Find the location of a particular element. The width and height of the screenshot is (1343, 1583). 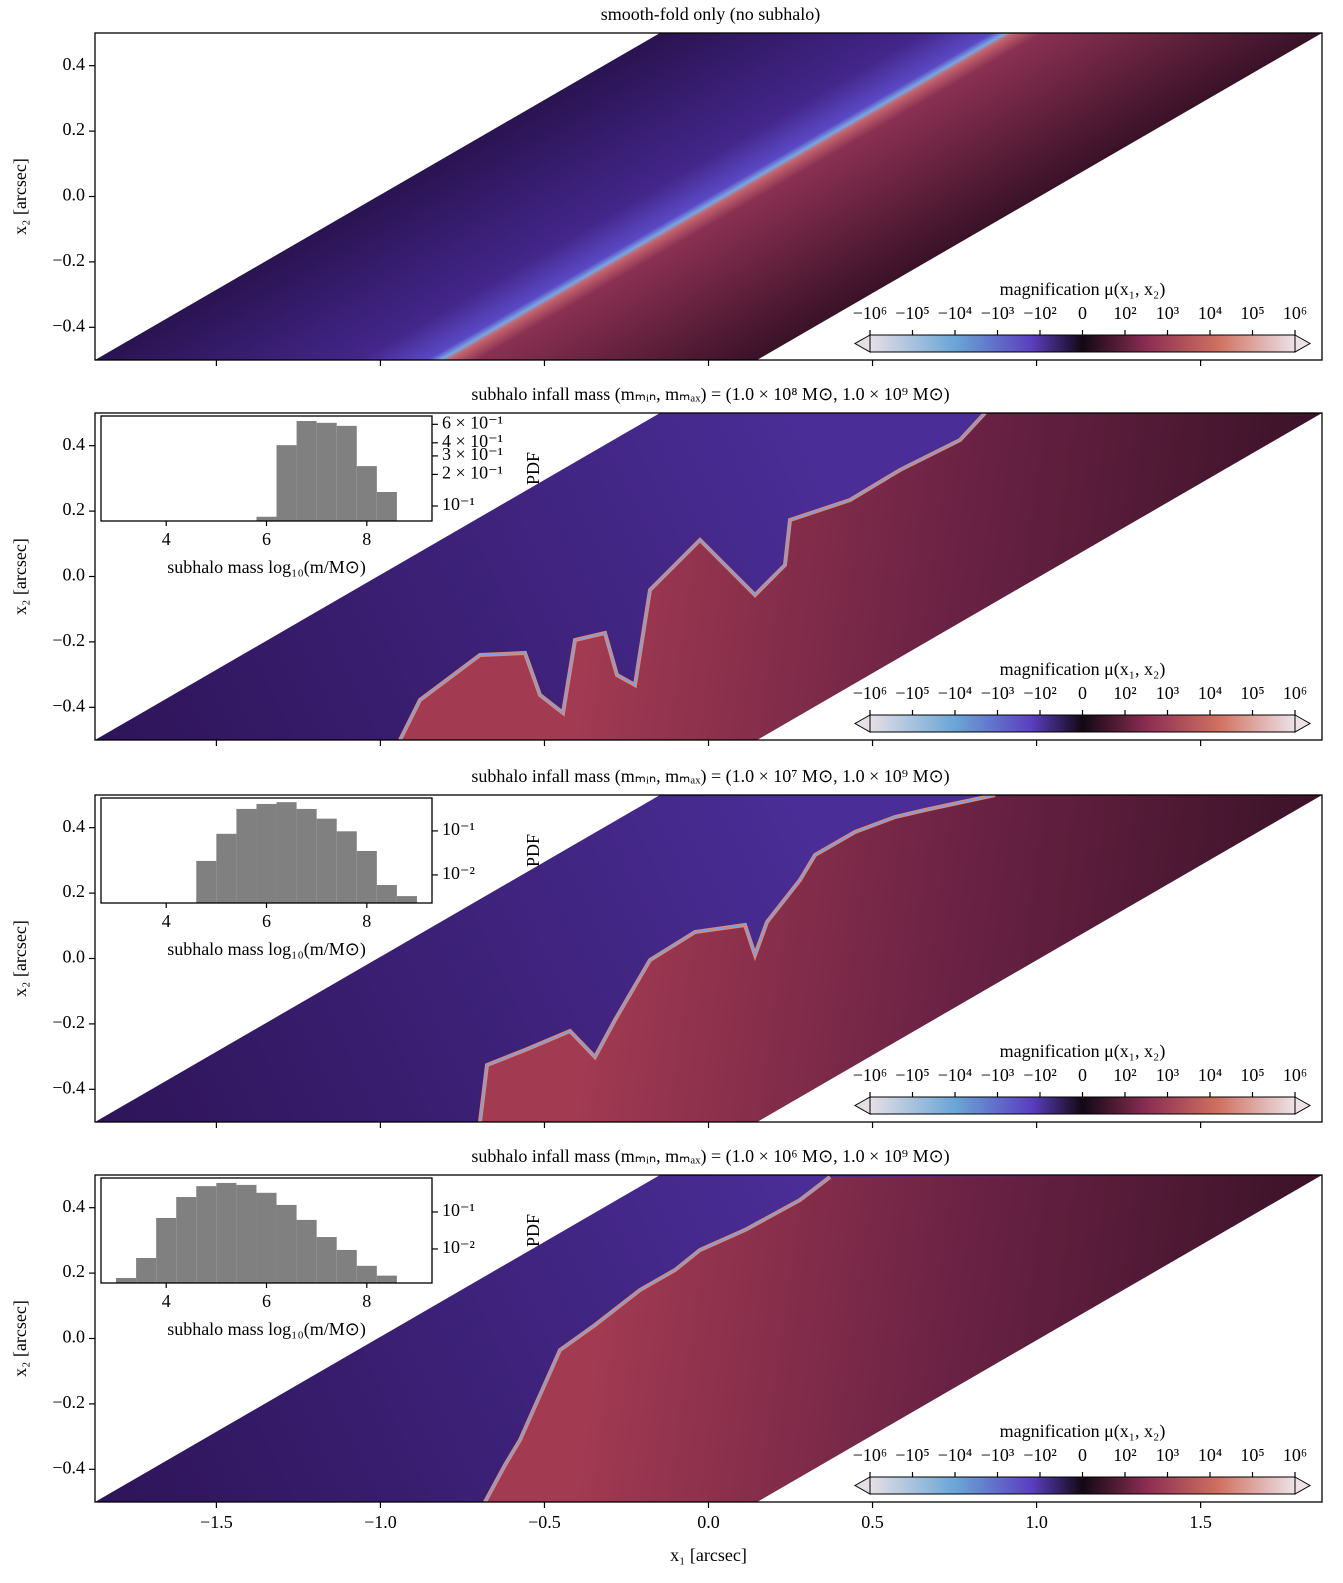

critical-curve is located at coordinates (657, 1339).